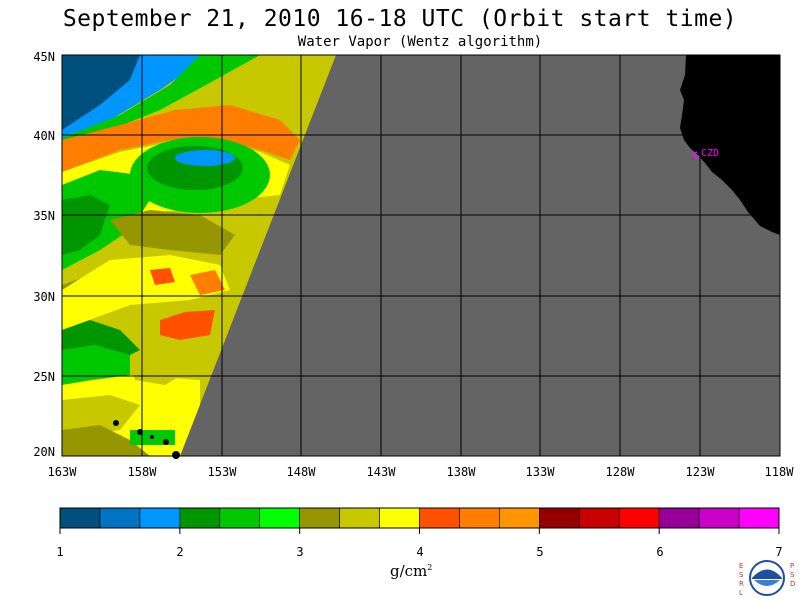 This screenshot has width=800, height=600. Describe the element at coordinates (143, 472) in the screenshot. I see `lon-label-158w: 158W` at that location.